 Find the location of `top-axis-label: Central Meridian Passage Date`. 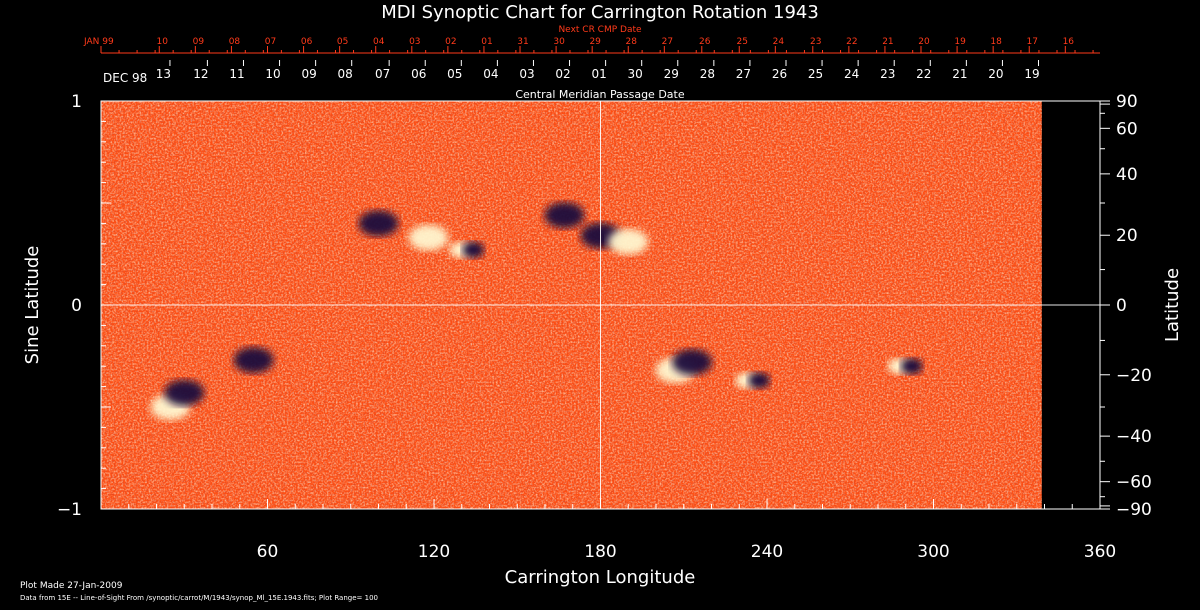

top-axis-label: Central Meridian Passage Date is located at coordinates (599, 94).